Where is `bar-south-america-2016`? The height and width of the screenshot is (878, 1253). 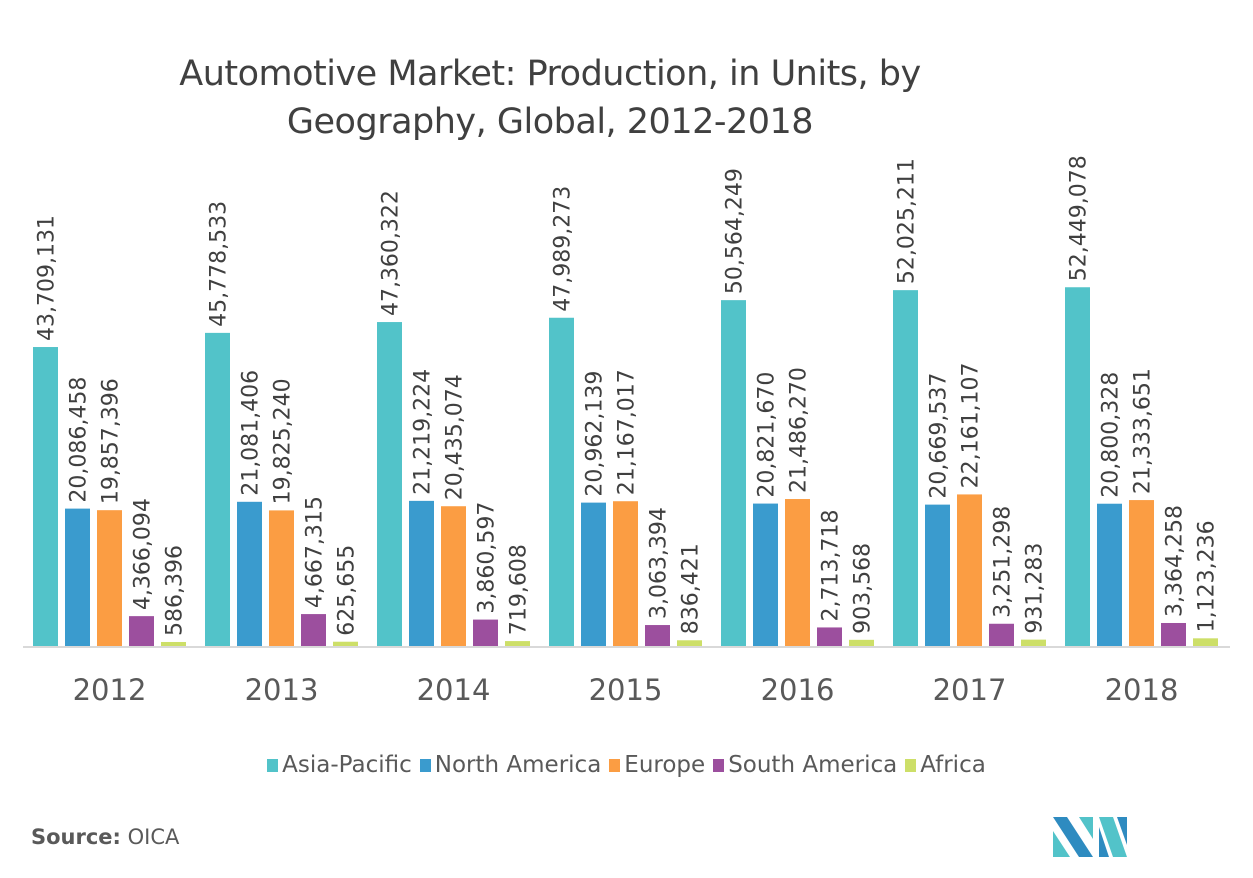
bar-south-america-2016 is located at coordinates (829, 636).